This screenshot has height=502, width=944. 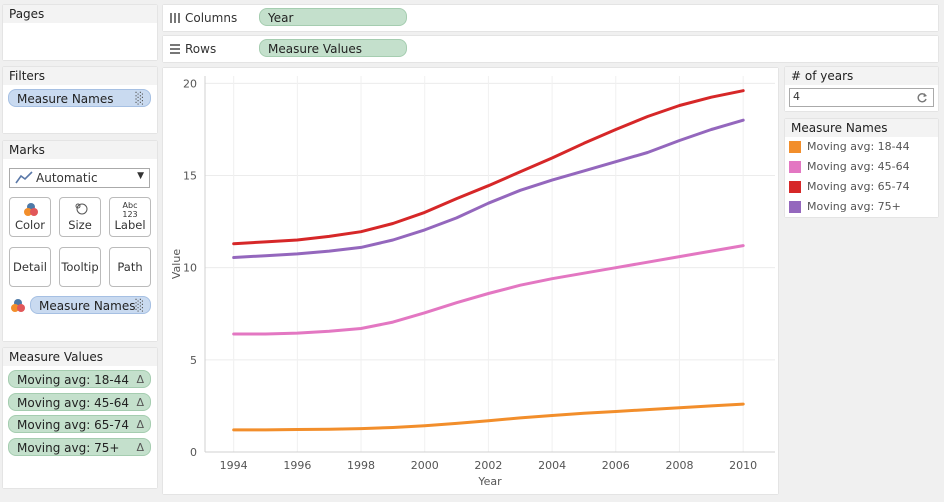 I want to click on columns-label: Columns, so click(x=211, y=18).